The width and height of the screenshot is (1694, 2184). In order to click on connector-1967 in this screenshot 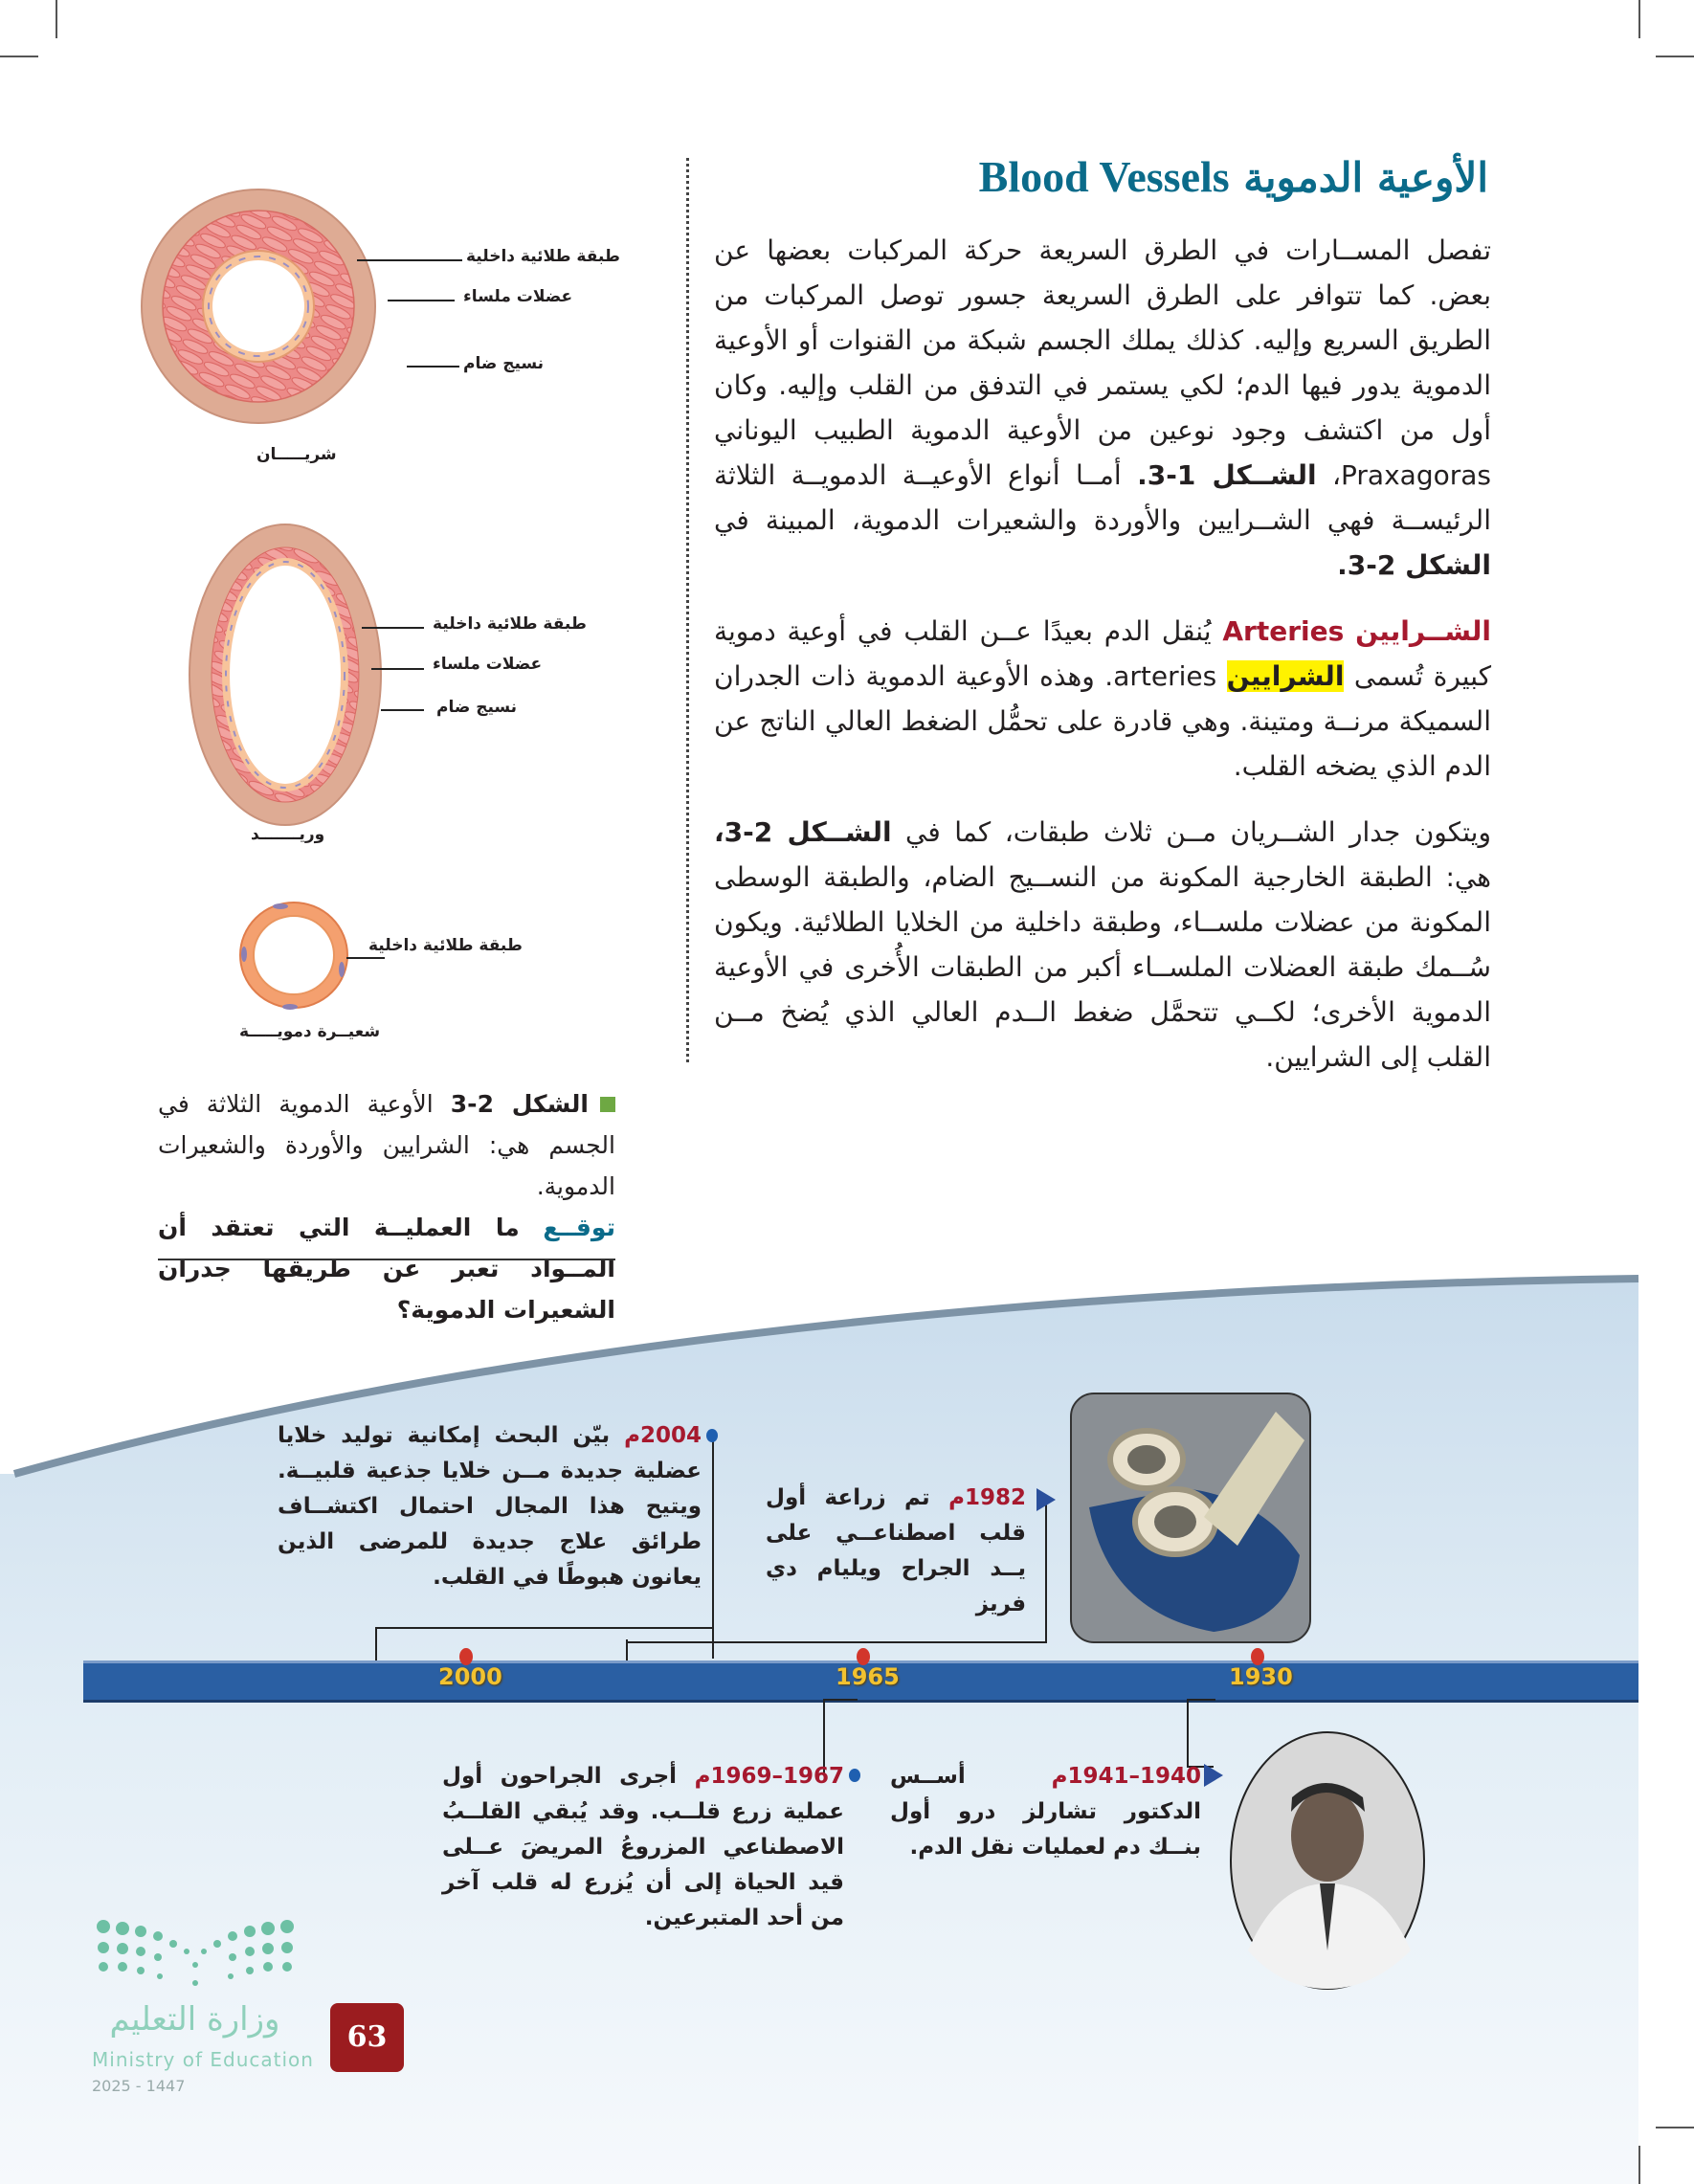, I will do `click(840, 1737)`.